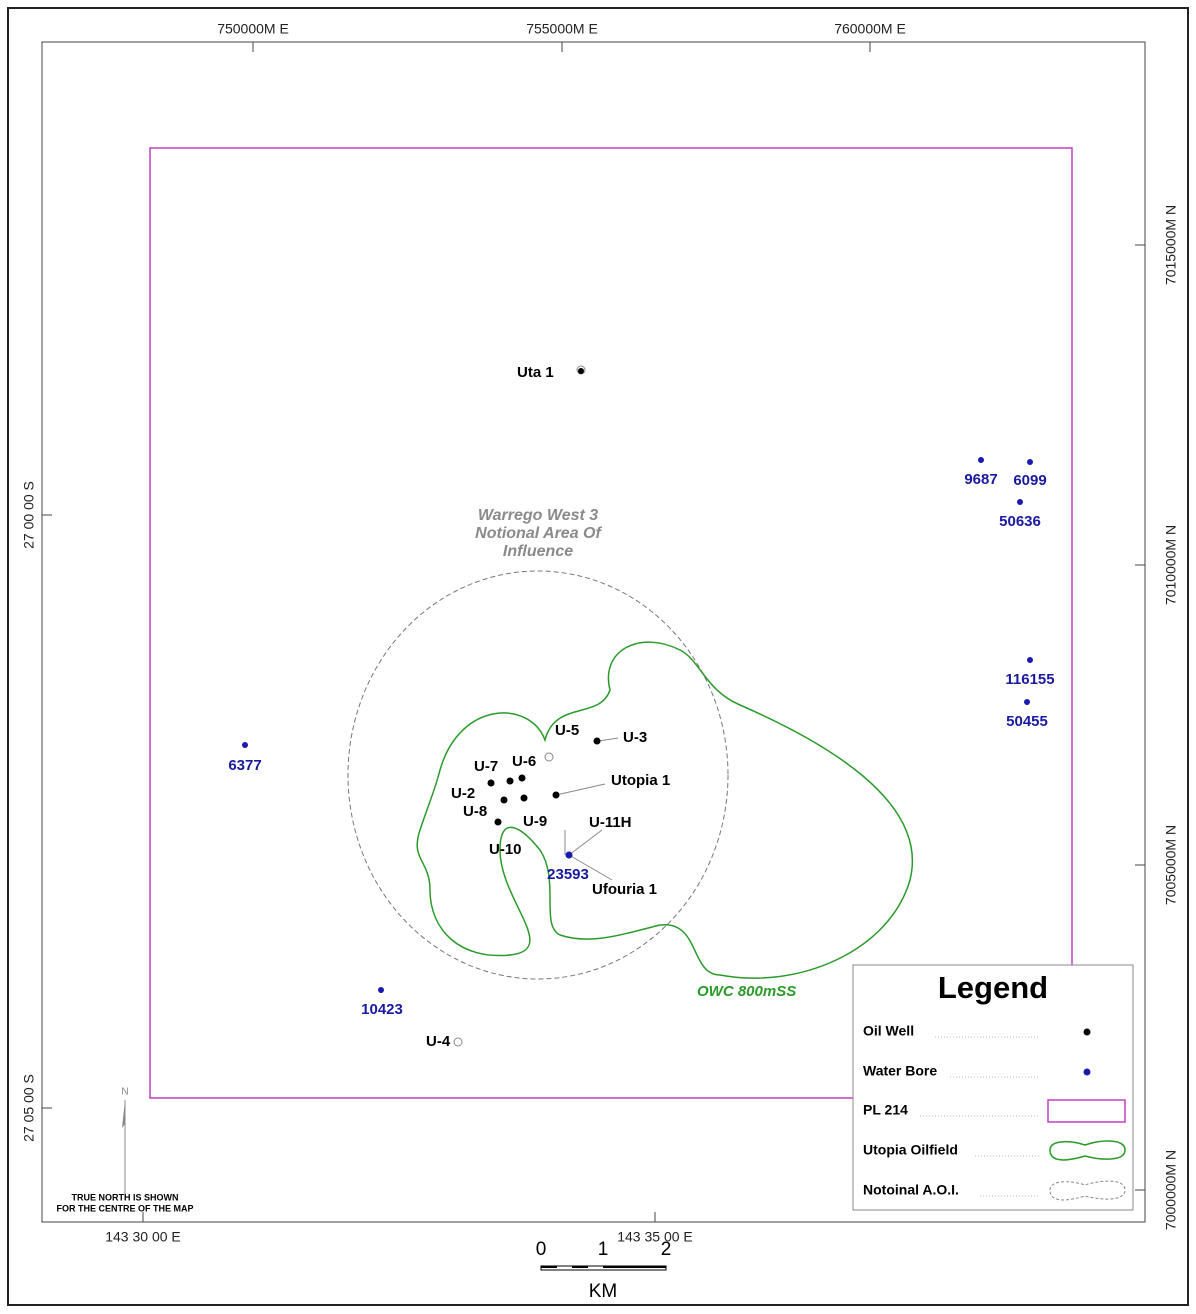 The width and height of the screenshot is (1196, 1314). Describe the element at coordinates (244, 765) in the screenshot. I see `bore-label: 6377` at that location.